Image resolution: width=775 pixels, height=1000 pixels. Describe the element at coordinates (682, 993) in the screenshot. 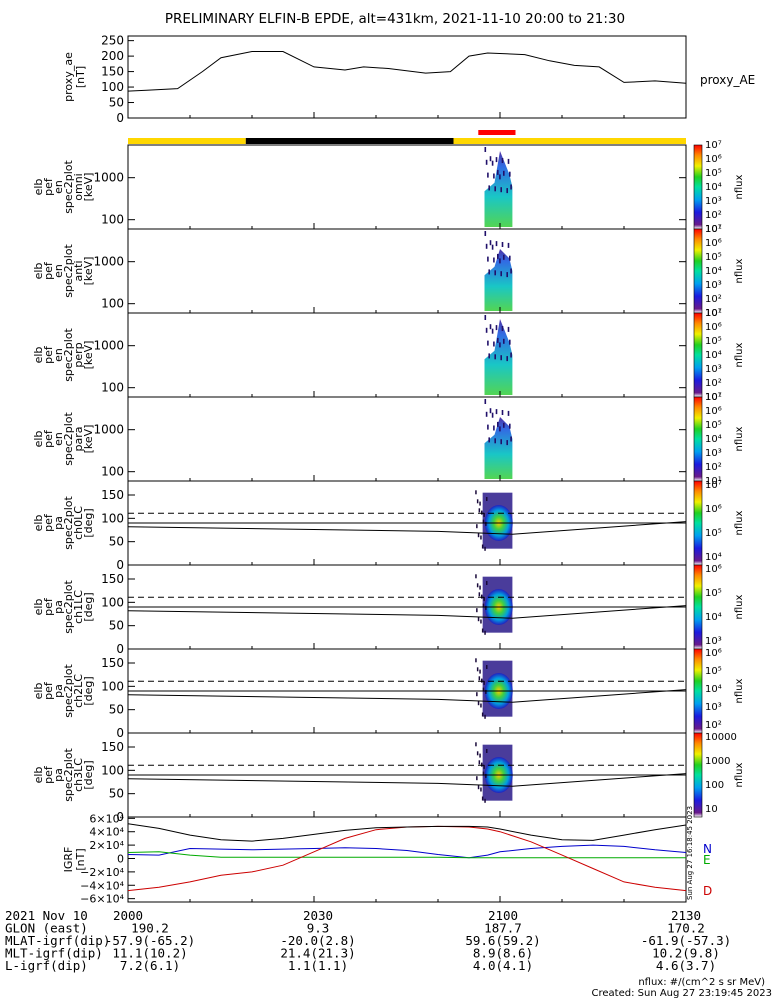

I see `created-note: Created: Sun Aug 27 23:19:45 2023` at that location.